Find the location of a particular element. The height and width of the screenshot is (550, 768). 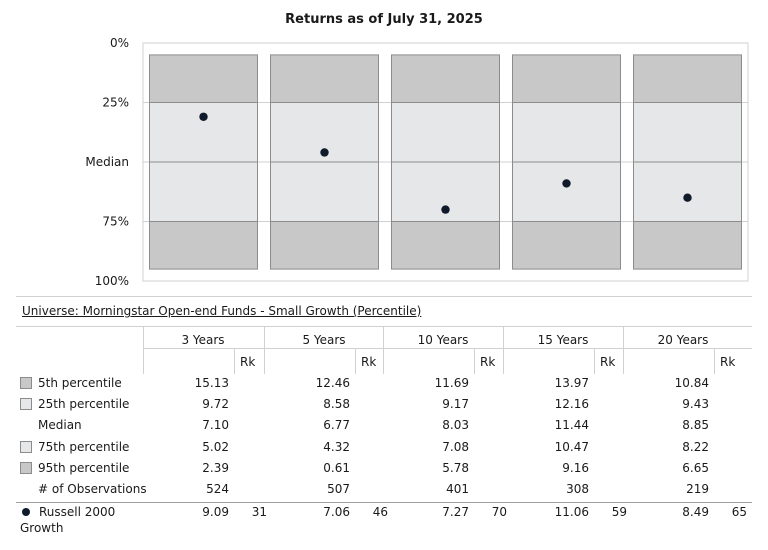

table-cell: 11.69 is located at coordinates (451, 383).